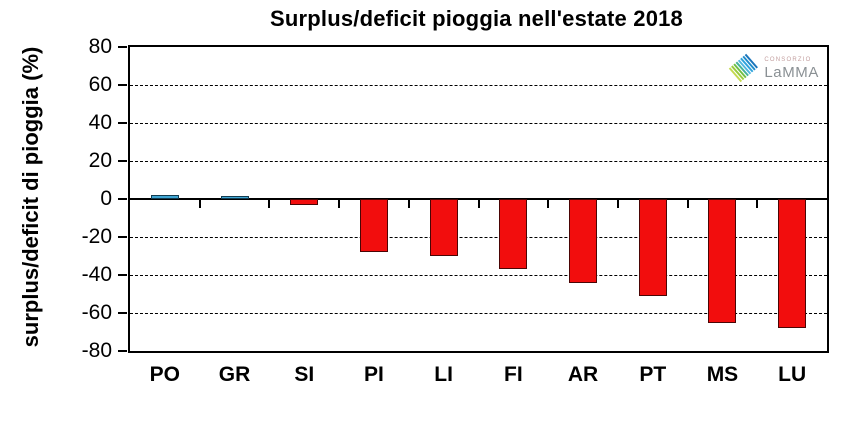 The image size is (842, 429). What do you see at coordinates (234, 374) in the screenshot?
I see `category-label-gr: GR` at bounding box center [234, 374].